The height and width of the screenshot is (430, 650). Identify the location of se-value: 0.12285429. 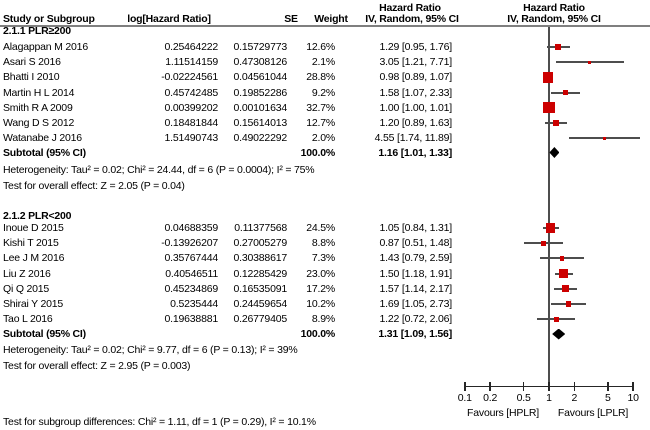
(260, 273).